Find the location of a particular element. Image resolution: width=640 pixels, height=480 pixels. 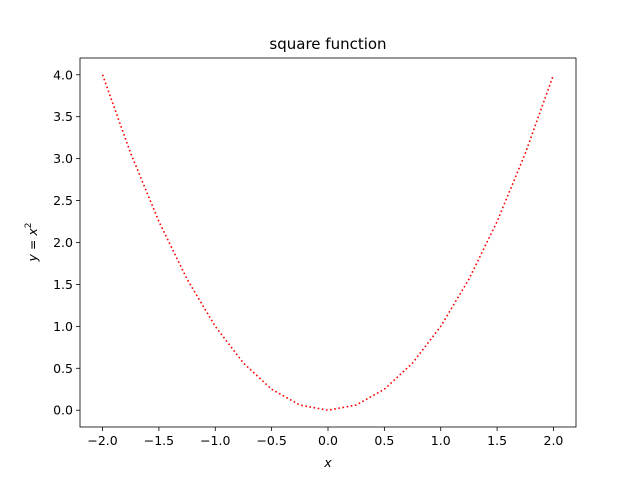

x-tick-label: −0.5 is located at coordinates (271, 440).